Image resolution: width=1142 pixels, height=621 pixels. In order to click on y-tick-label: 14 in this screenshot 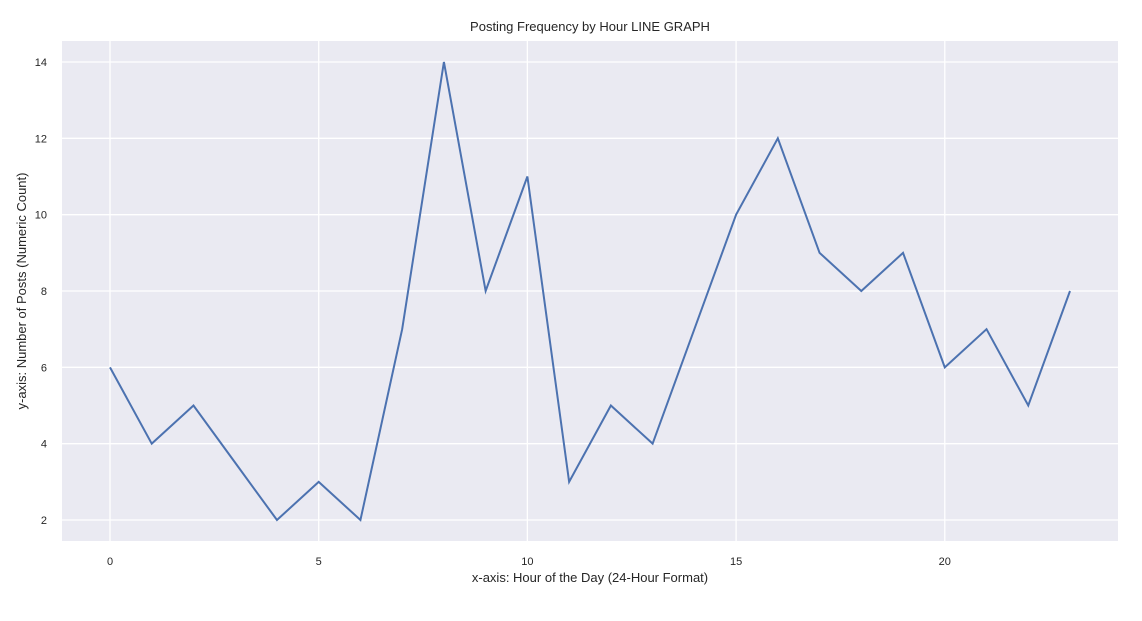, I will do `click(41, 63)`.